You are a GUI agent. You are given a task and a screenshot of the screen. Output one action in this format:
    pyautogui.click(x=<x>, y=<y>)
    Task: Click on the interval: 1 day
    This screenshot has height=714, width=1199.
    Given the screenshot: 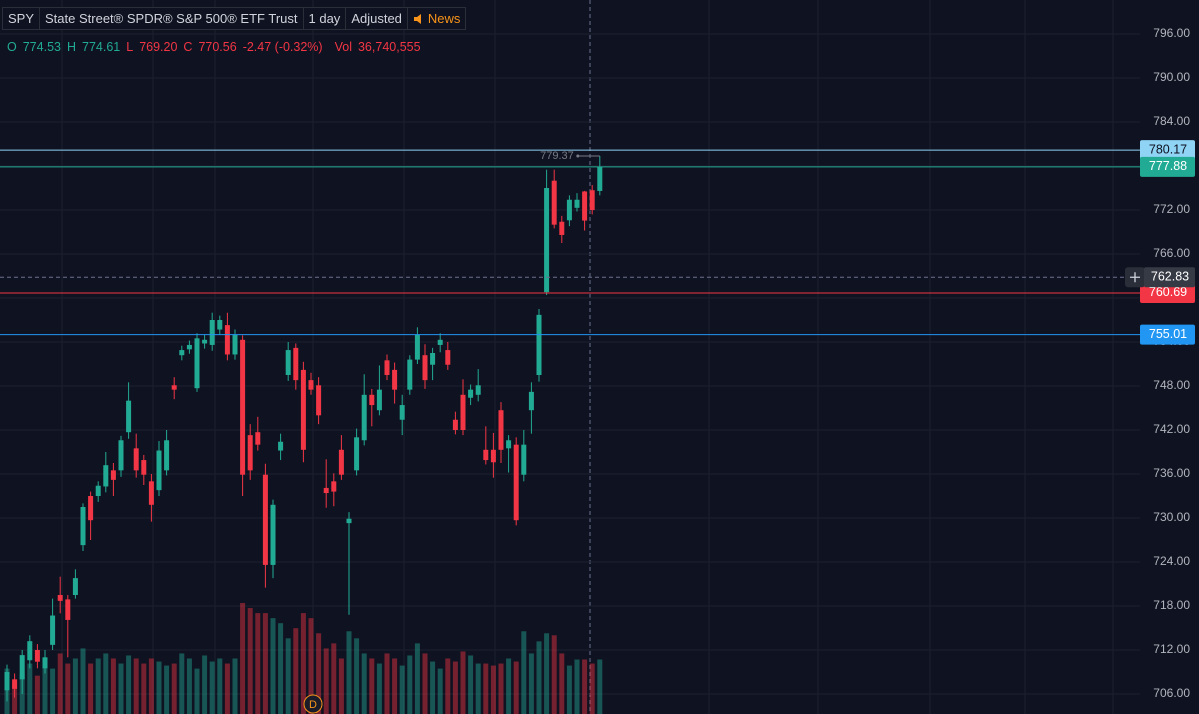 What is the action you would take?
    pyautogui.click(x=324, y=18)
    